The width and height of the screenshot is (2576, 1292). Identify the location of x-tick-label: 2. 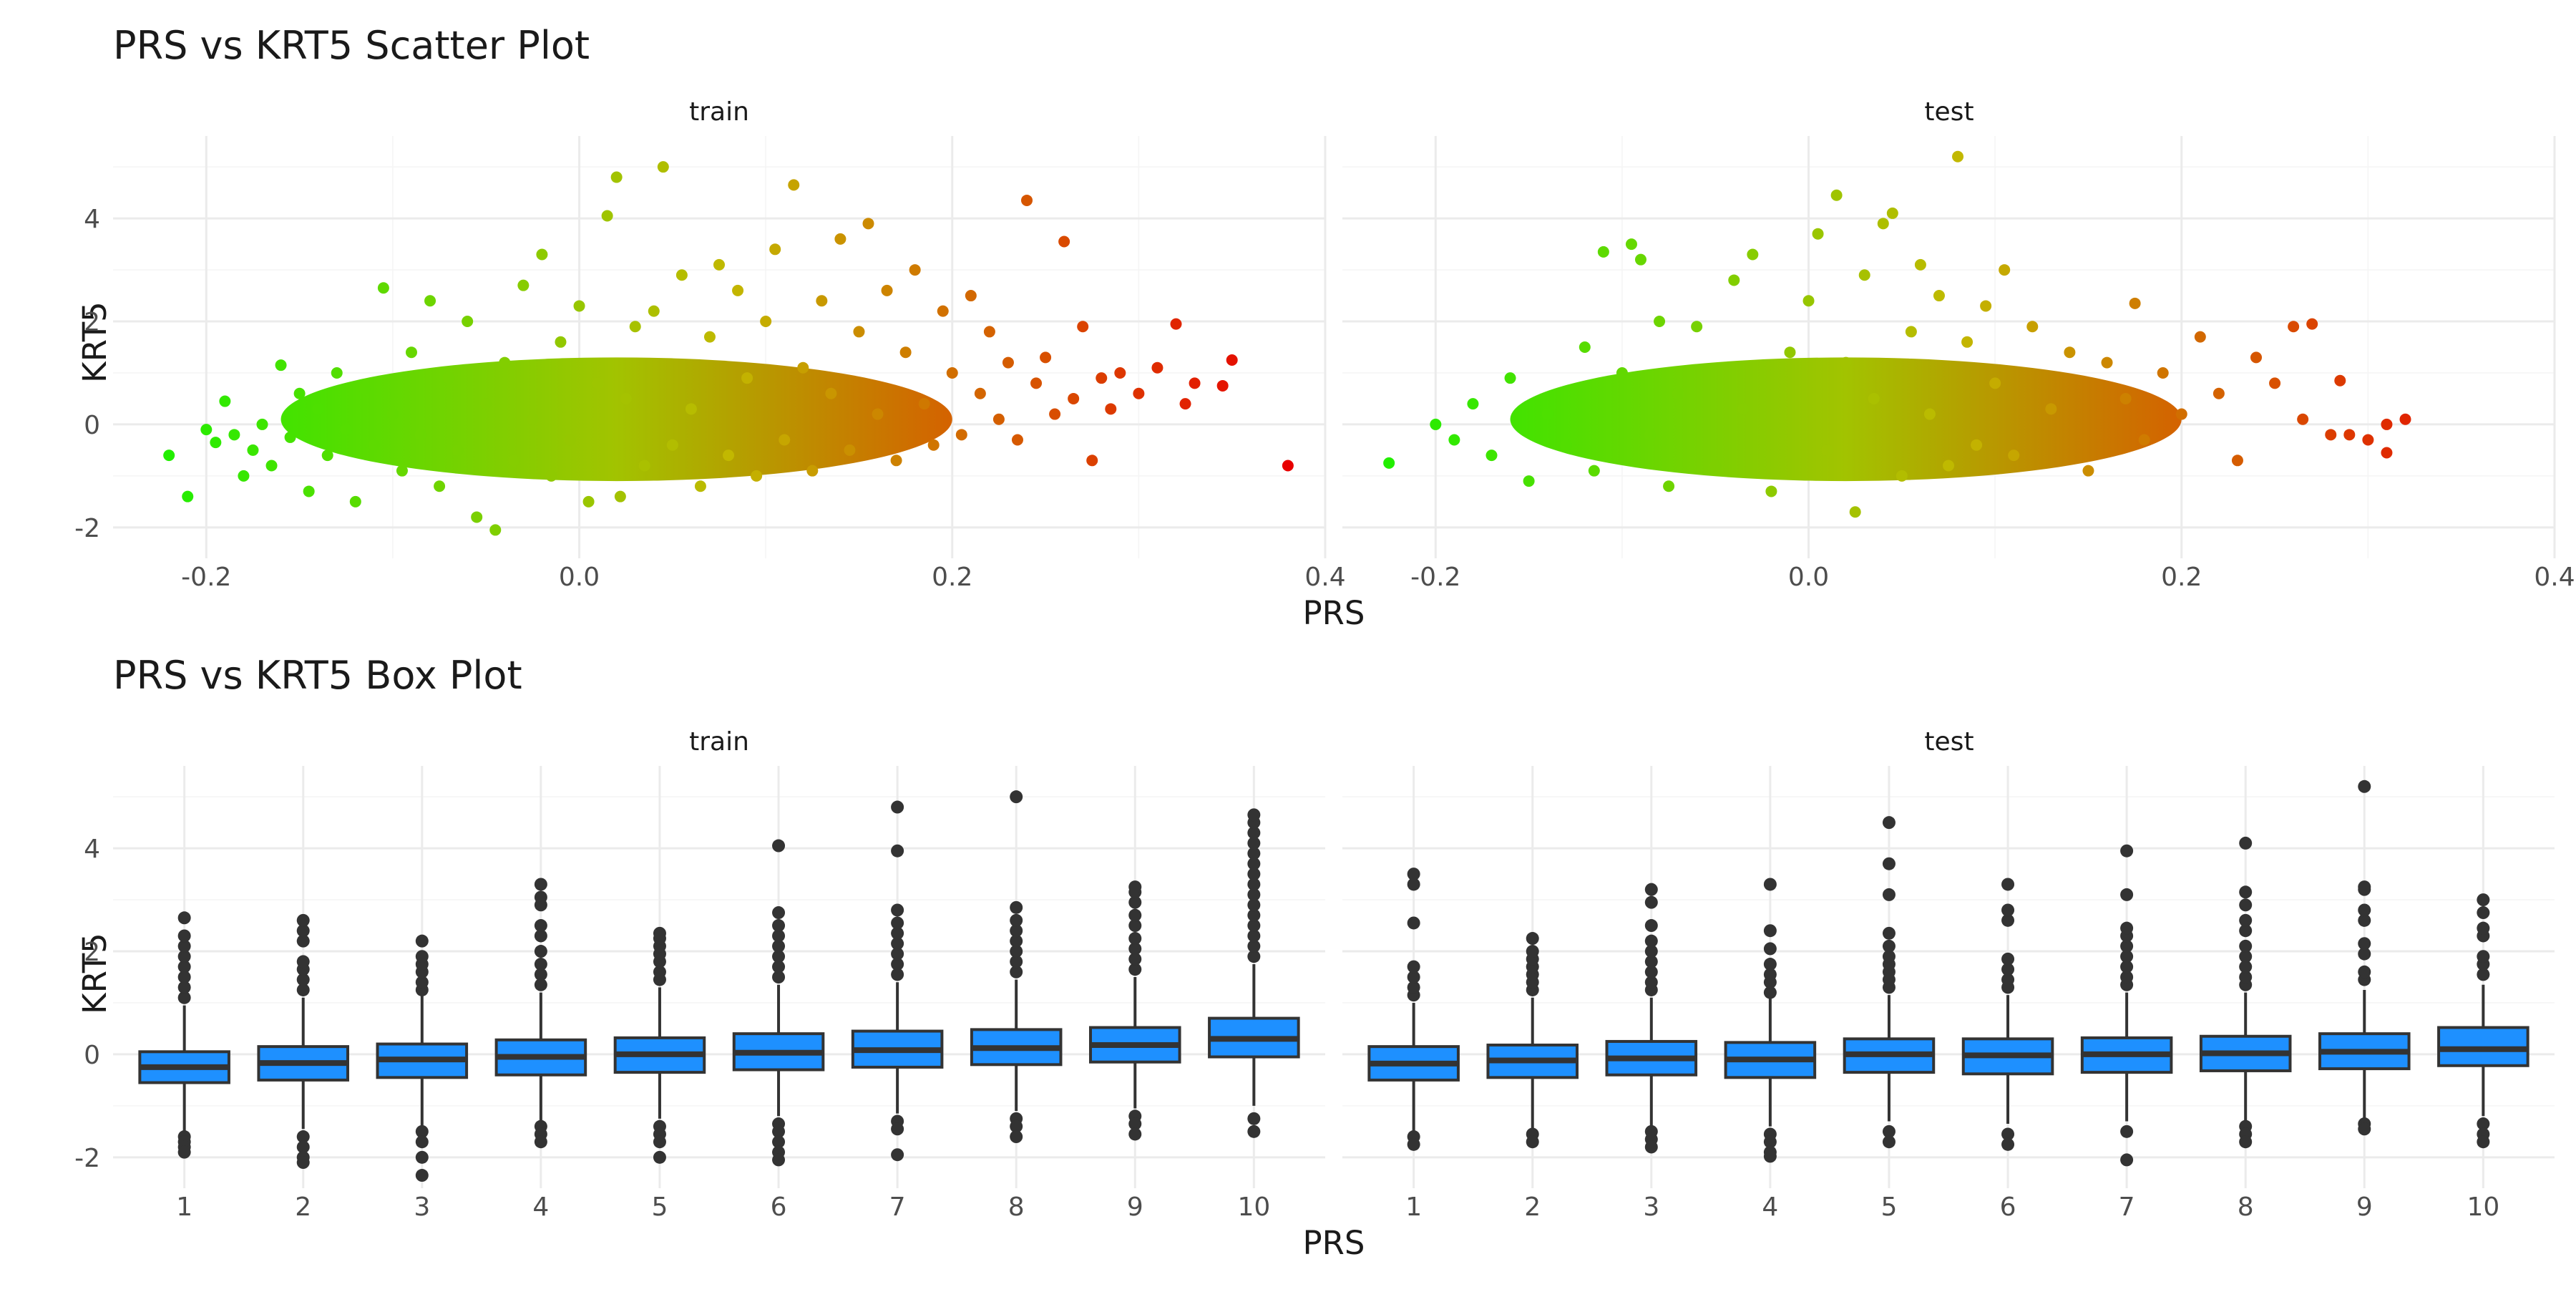
(303, 1207).